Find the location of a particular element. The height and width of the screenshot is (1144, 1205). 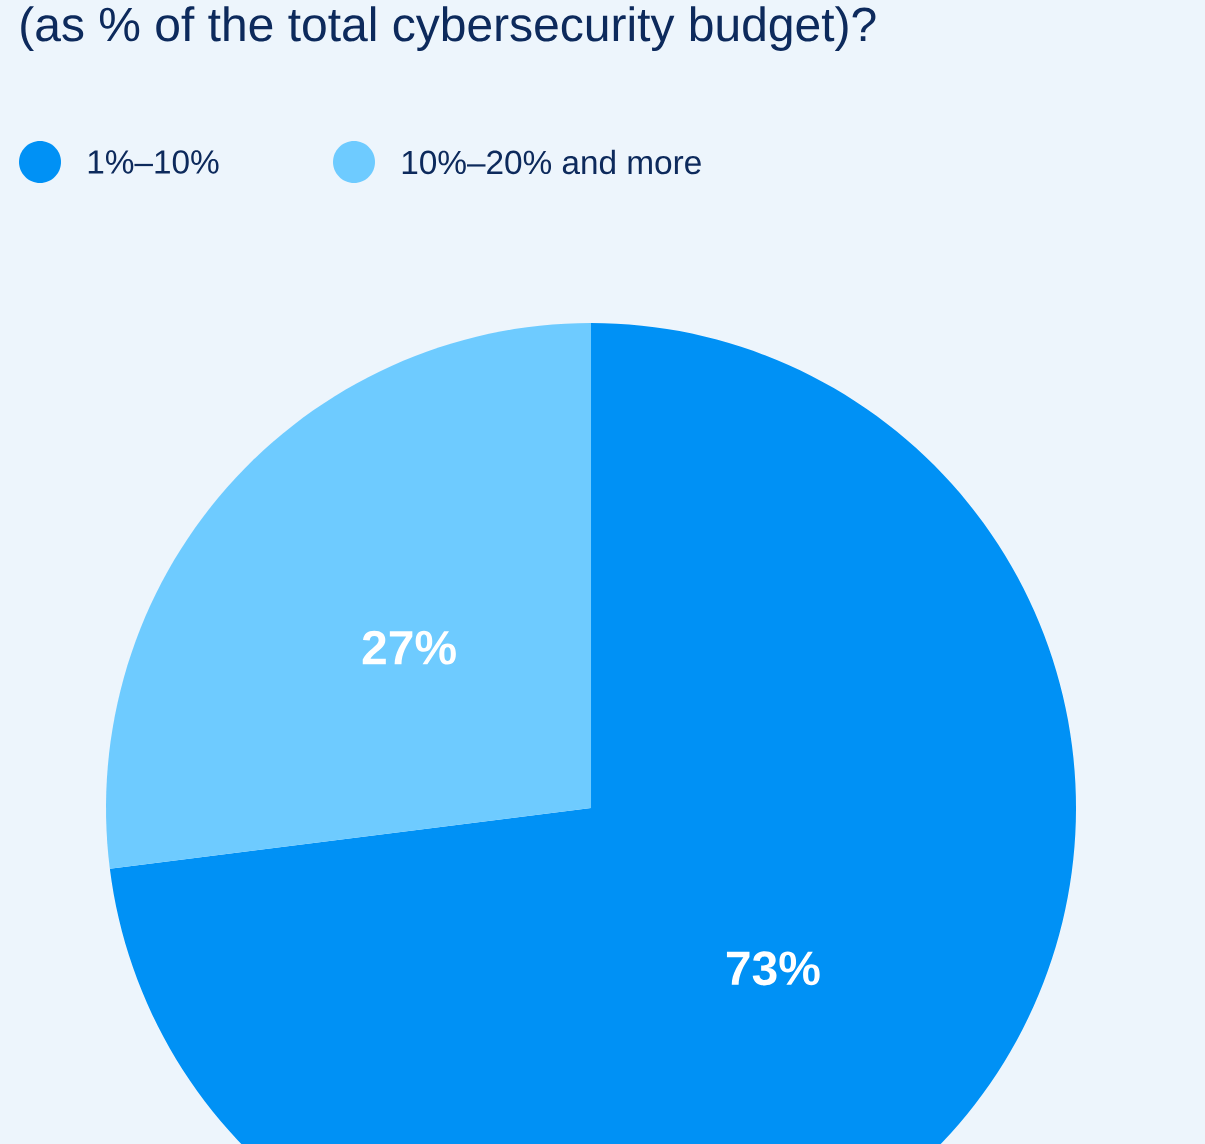

legend-label: 10%–20% and more is located at coordinates (551, 162).